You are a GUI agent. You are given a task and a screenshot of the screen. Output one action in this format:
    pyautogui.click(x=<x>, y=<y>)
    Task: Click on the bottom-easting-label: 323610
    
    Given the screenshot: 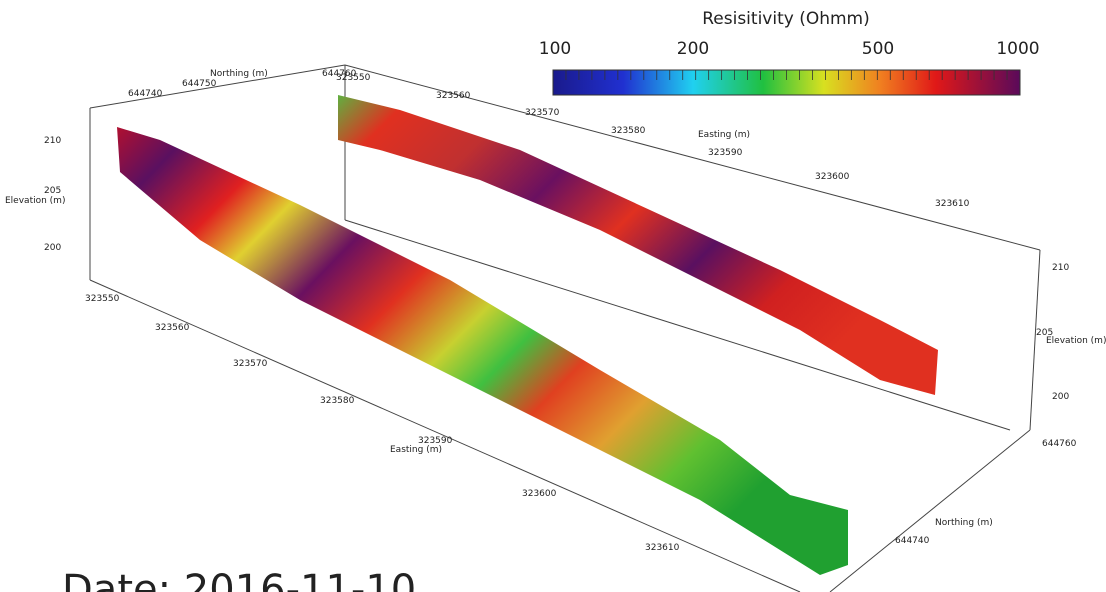 What is the action you would take?
    pyautogui.click(x=662, y=548)
    